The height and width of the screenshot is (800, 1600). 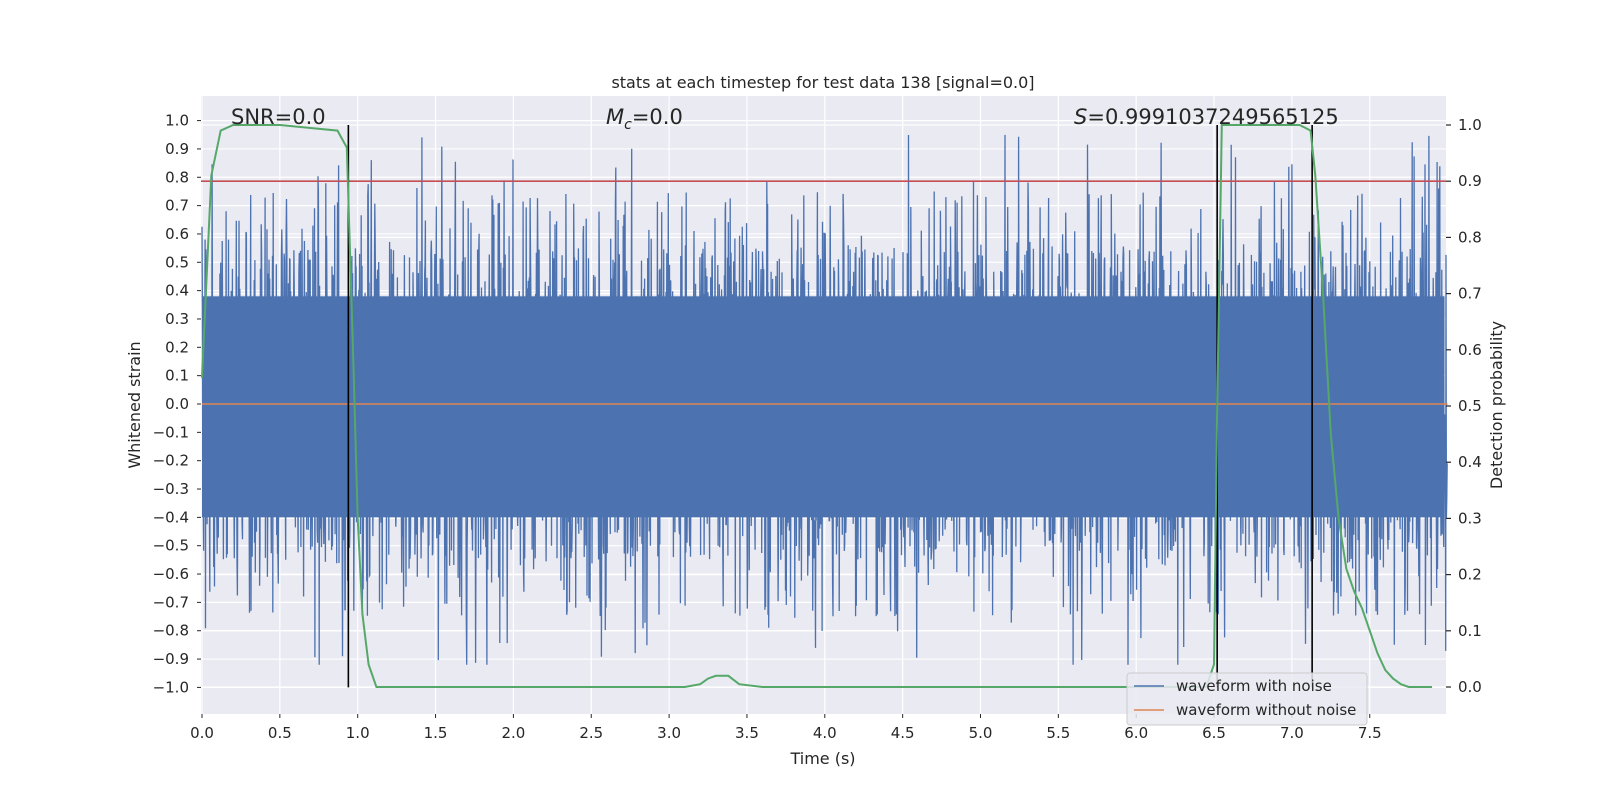 What do you see at coordinates (825, 733) in the screenshot?
I see `x-tick-label: 4.0` at bounding box center [825, 733].